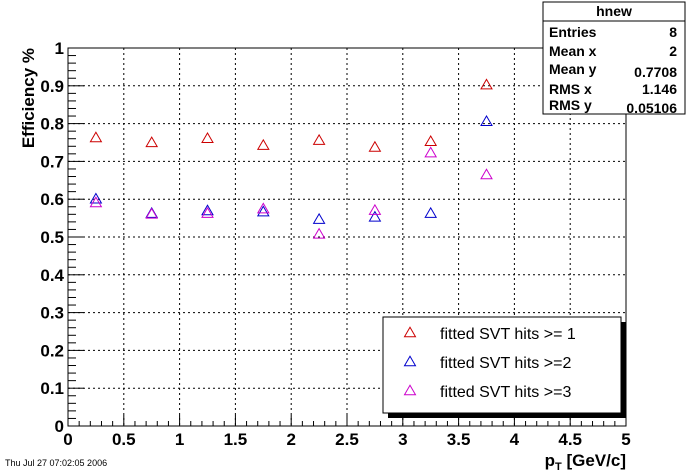 This screenshot has width=696, height=472. What do you see at coordinates (52, 388) in the screenshot?
I see `y-tick-label: 0.1` at bounding box center [52, 388].